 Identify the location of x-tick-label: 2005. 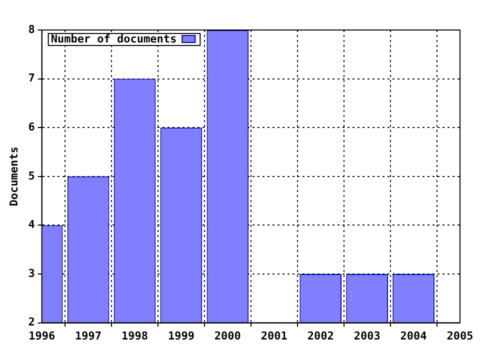
(460, 335).